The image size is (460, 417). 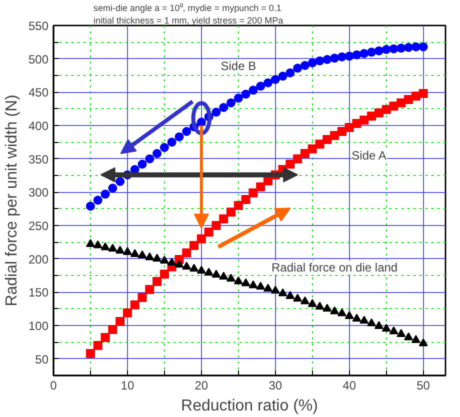 What do you see at coordinates (423, 385) in the screenshot?
I see `x-tick-label: 50` at bounding box center [423, 385].